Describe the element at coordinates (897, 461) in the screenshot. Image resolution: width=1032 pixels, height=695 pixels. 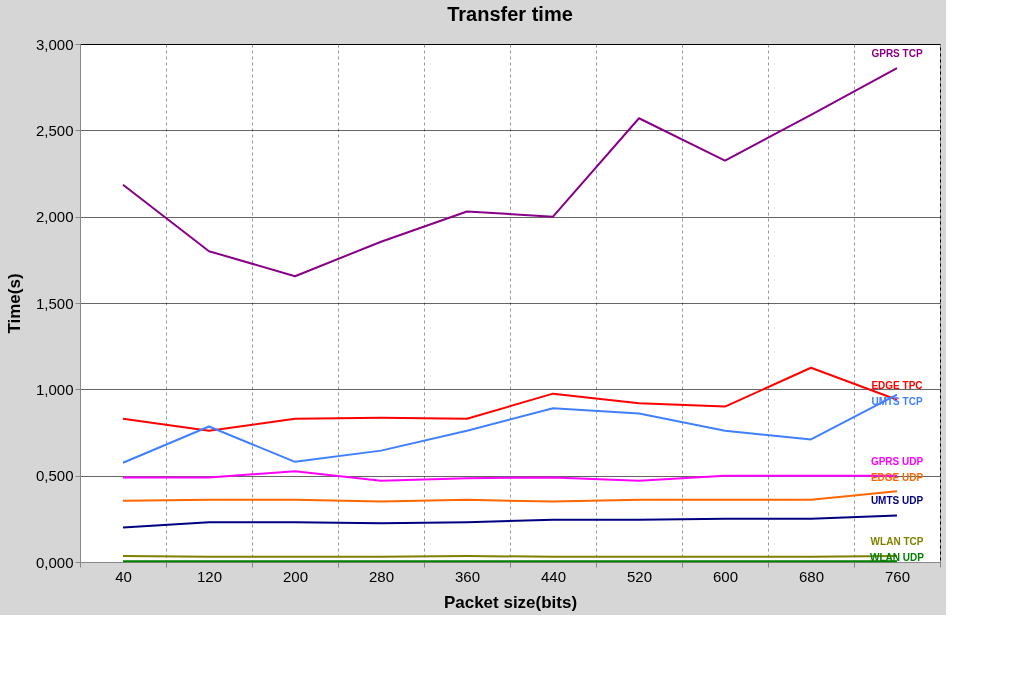
I see `series-label: GPRS UDP` at that location.